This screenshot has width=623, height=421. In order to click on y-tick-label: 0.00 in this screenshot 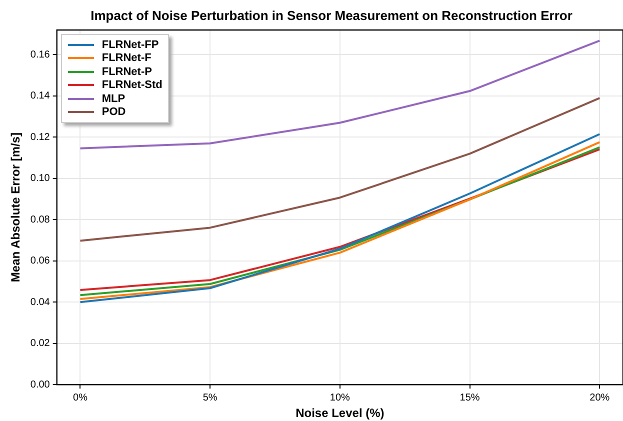, I will do `click(40, 384)`.